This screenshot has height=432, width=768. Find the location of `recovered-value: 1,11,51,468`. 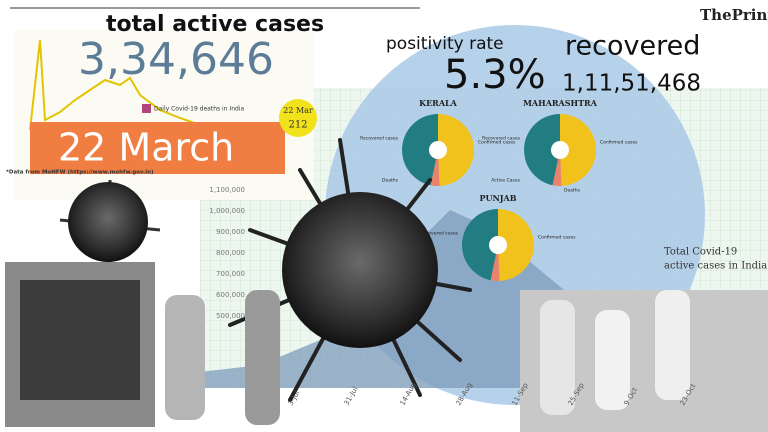

recovered-value: 1,11,51,468 is located at coordinates (631, 84).